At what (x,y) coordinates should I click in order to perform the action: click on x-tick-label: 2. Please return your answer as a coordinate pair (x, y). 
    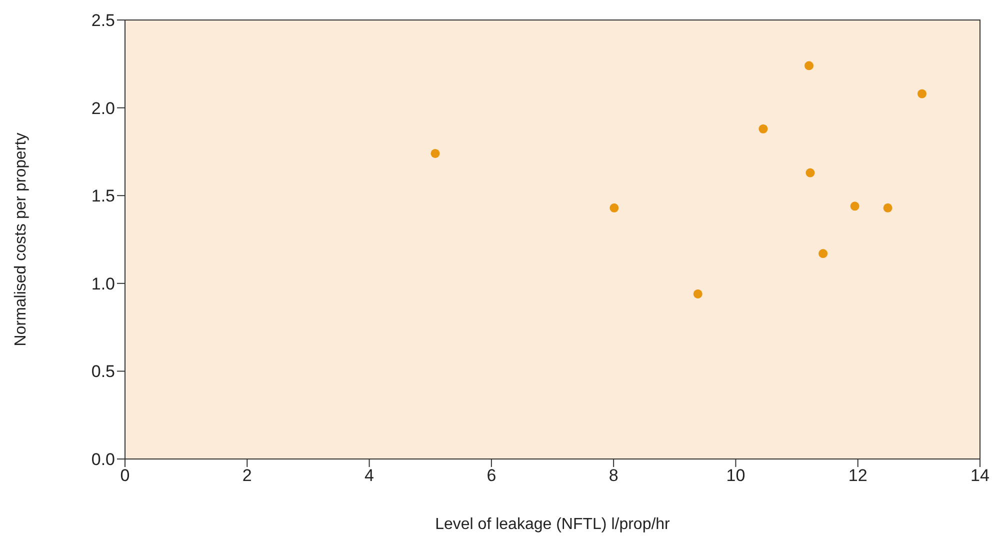
    Looking at the image, I should click on (247, 476).